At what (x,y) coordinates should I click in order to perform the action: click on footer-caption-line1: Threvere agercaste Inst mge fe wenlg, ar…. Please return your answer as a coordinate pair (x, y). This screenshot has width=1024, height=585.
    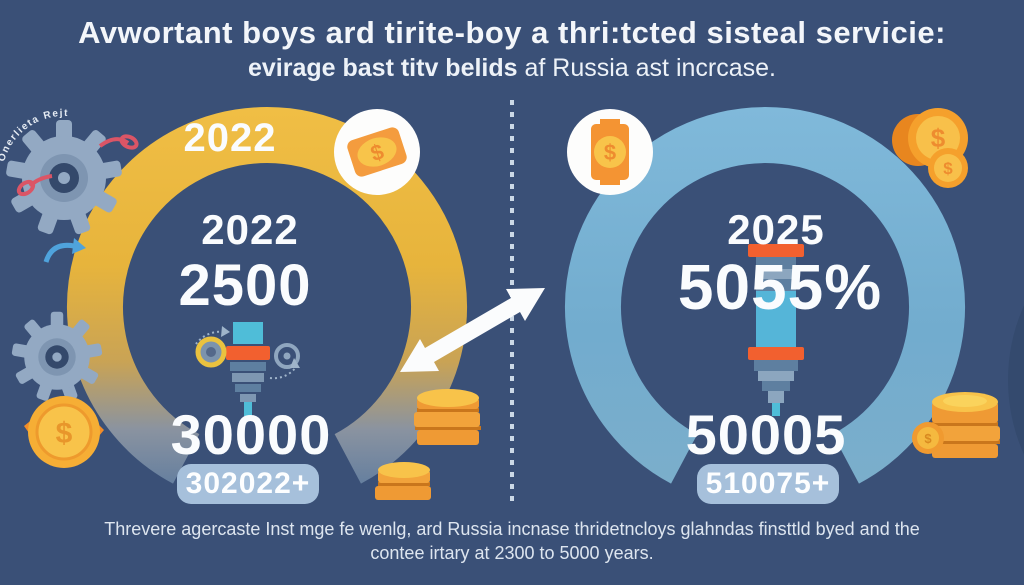
    Looking at the image, I should click on (512, 529).